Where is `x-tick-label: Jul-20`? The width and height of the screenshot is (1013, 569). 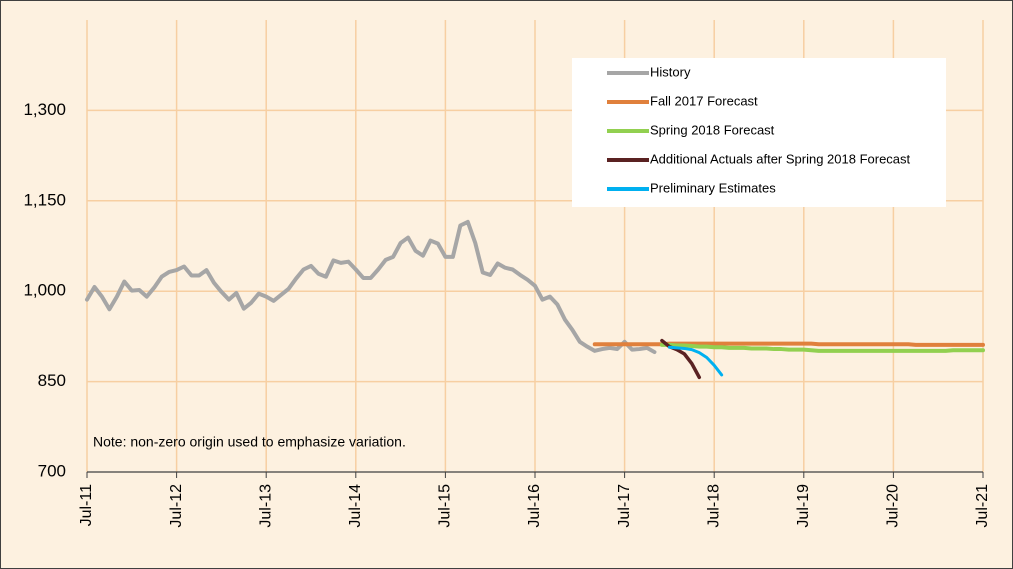 x-tick-label: Jul-20 is located at coordinates (893, 506).